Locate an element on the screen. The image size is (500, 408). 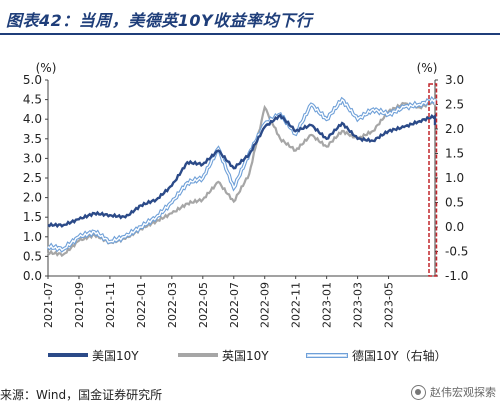
wechat-icon is located at coordinates (418, 392).